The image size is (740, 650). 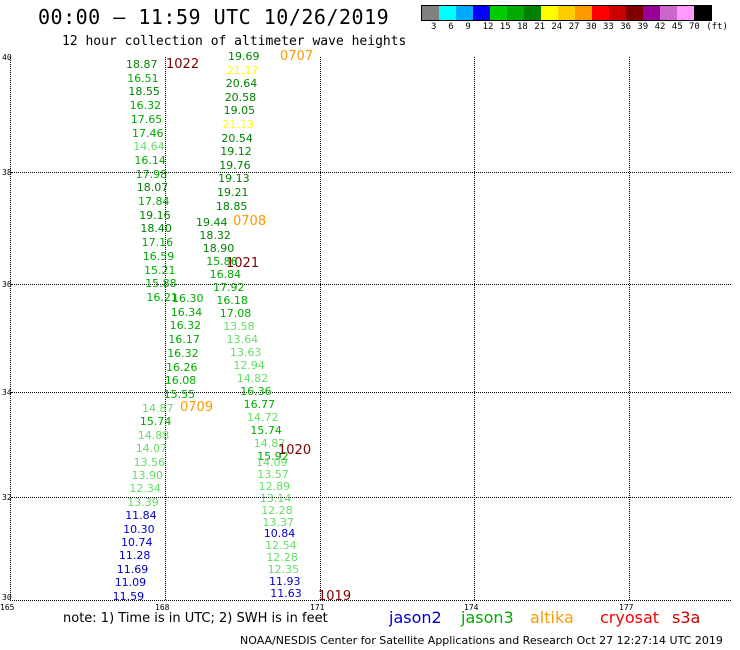 I want to click on legend-label: 18, so click(x=522, y=27).